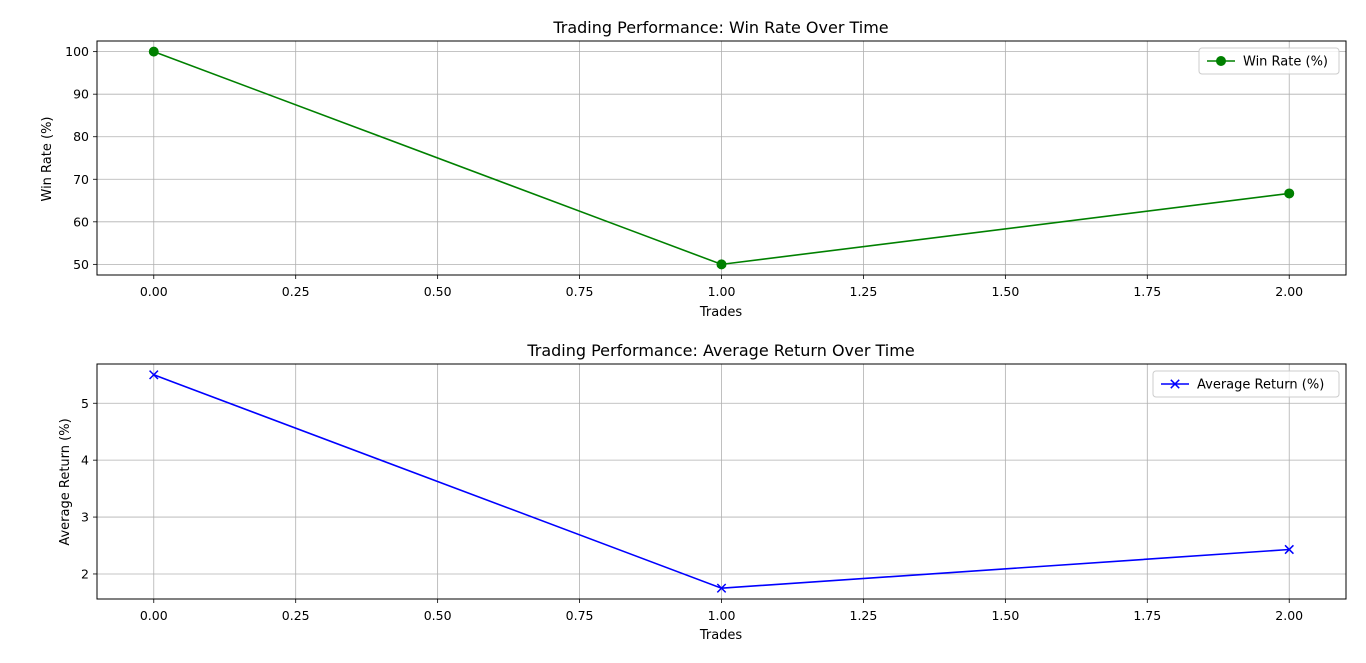 The height and width of the screenshot is (663, 1366). Describe the element at coordinates (65, 481) in the screenshot. I see `y-axis-label: Average Return (%)` at that location.